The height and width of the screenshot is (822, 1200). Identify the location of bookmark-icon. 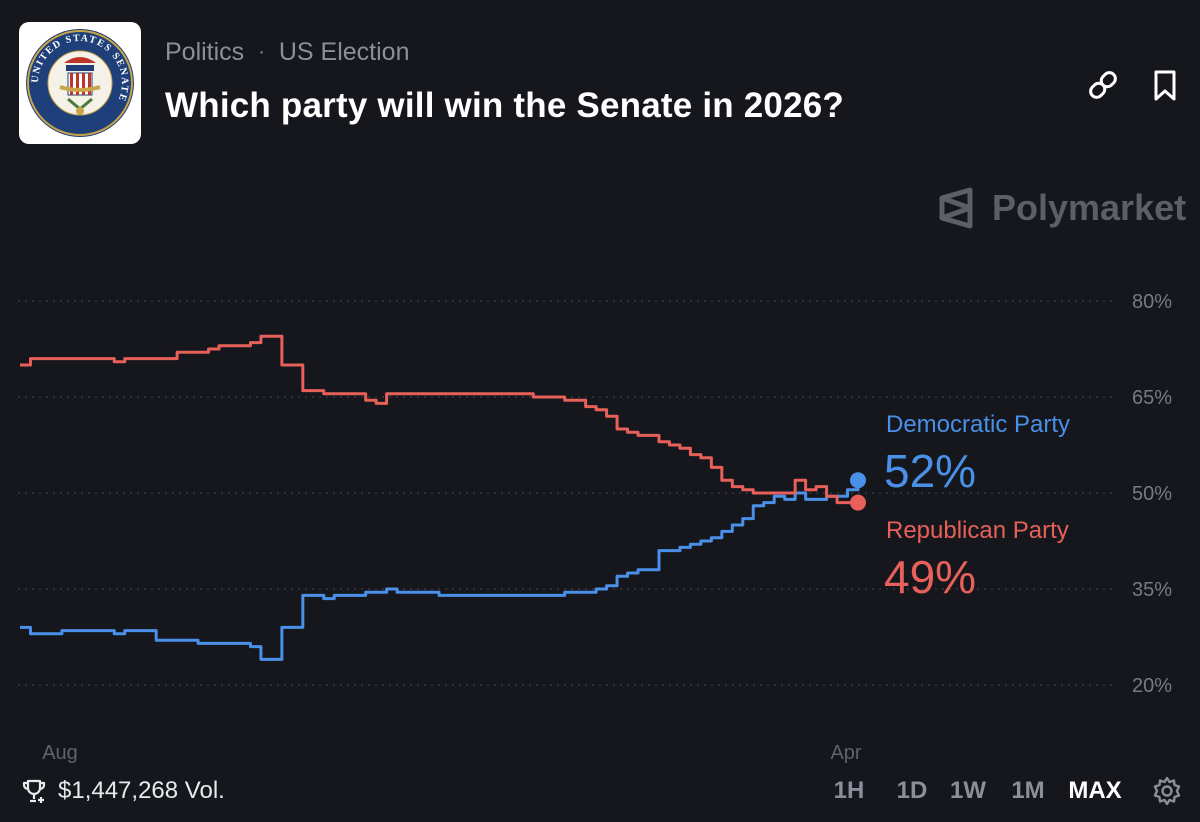
(1165, 85).